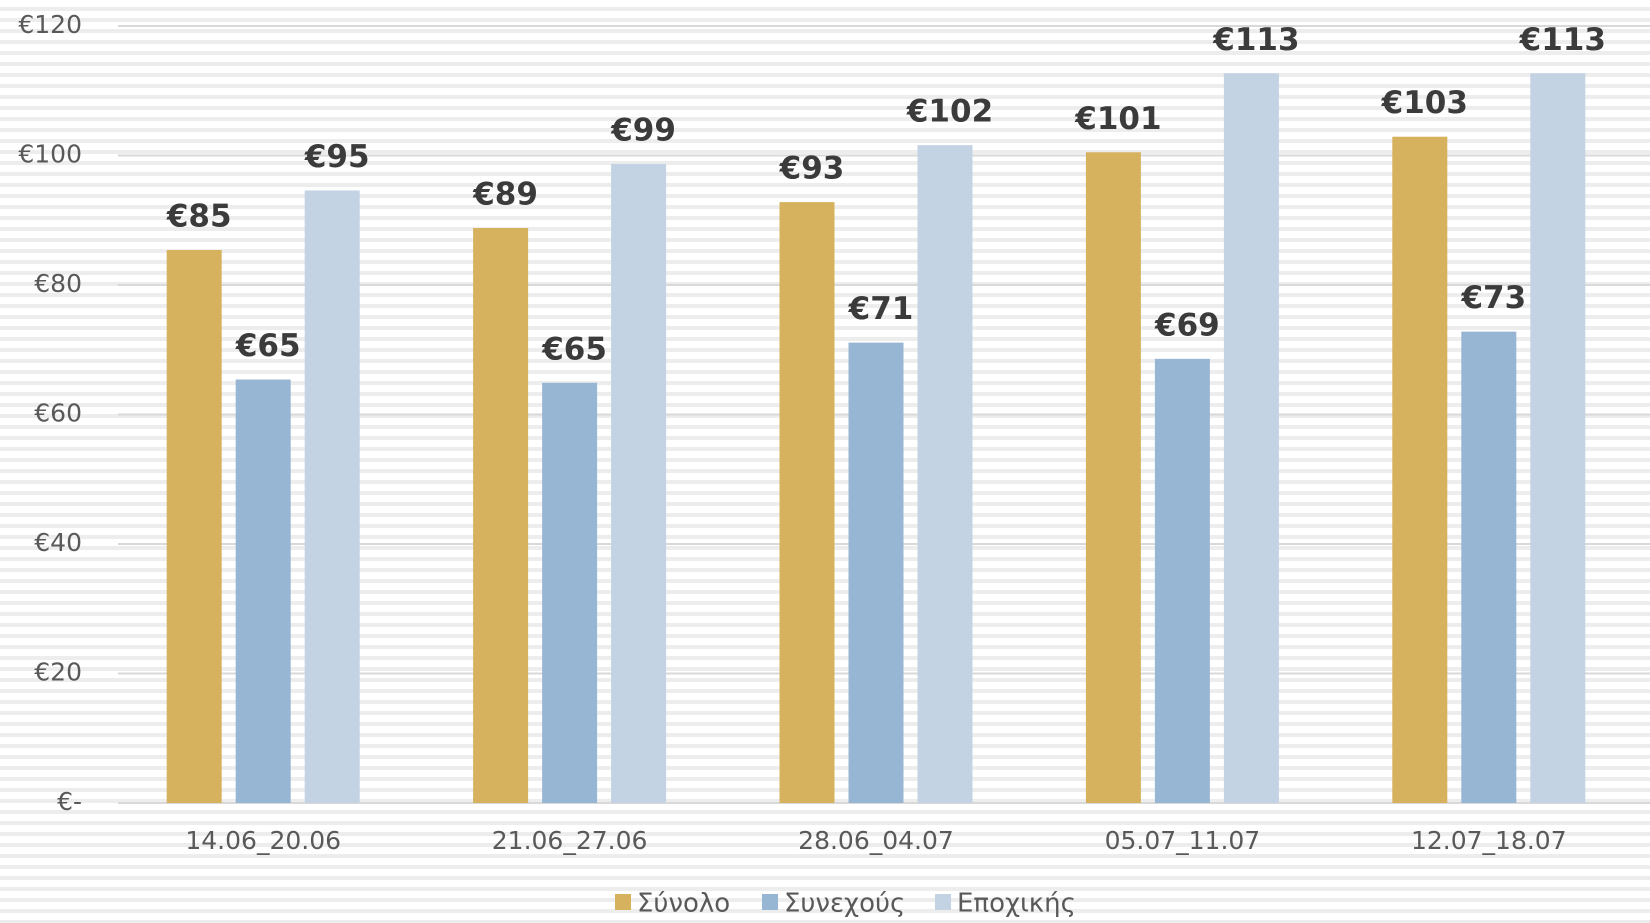 This screenshot has height=923, width=1650. What do you see at coordinates (1187, 325) in the screenshot?
I see `data-label: €69` at bounding box center [1187, 325].